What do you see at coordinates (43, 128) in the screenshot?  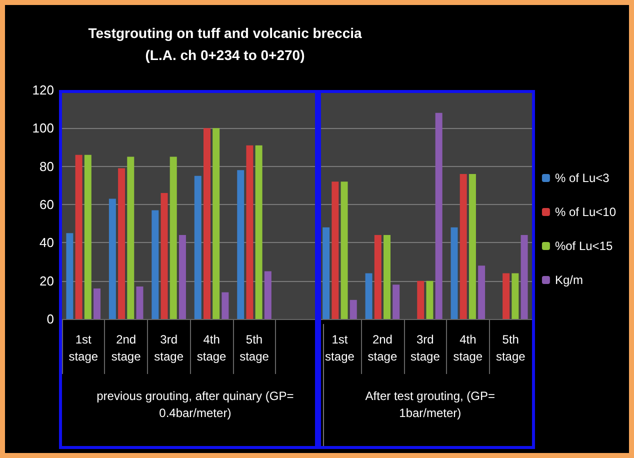 I see `y-tick-label: 100` at bounding box center [43, 128].